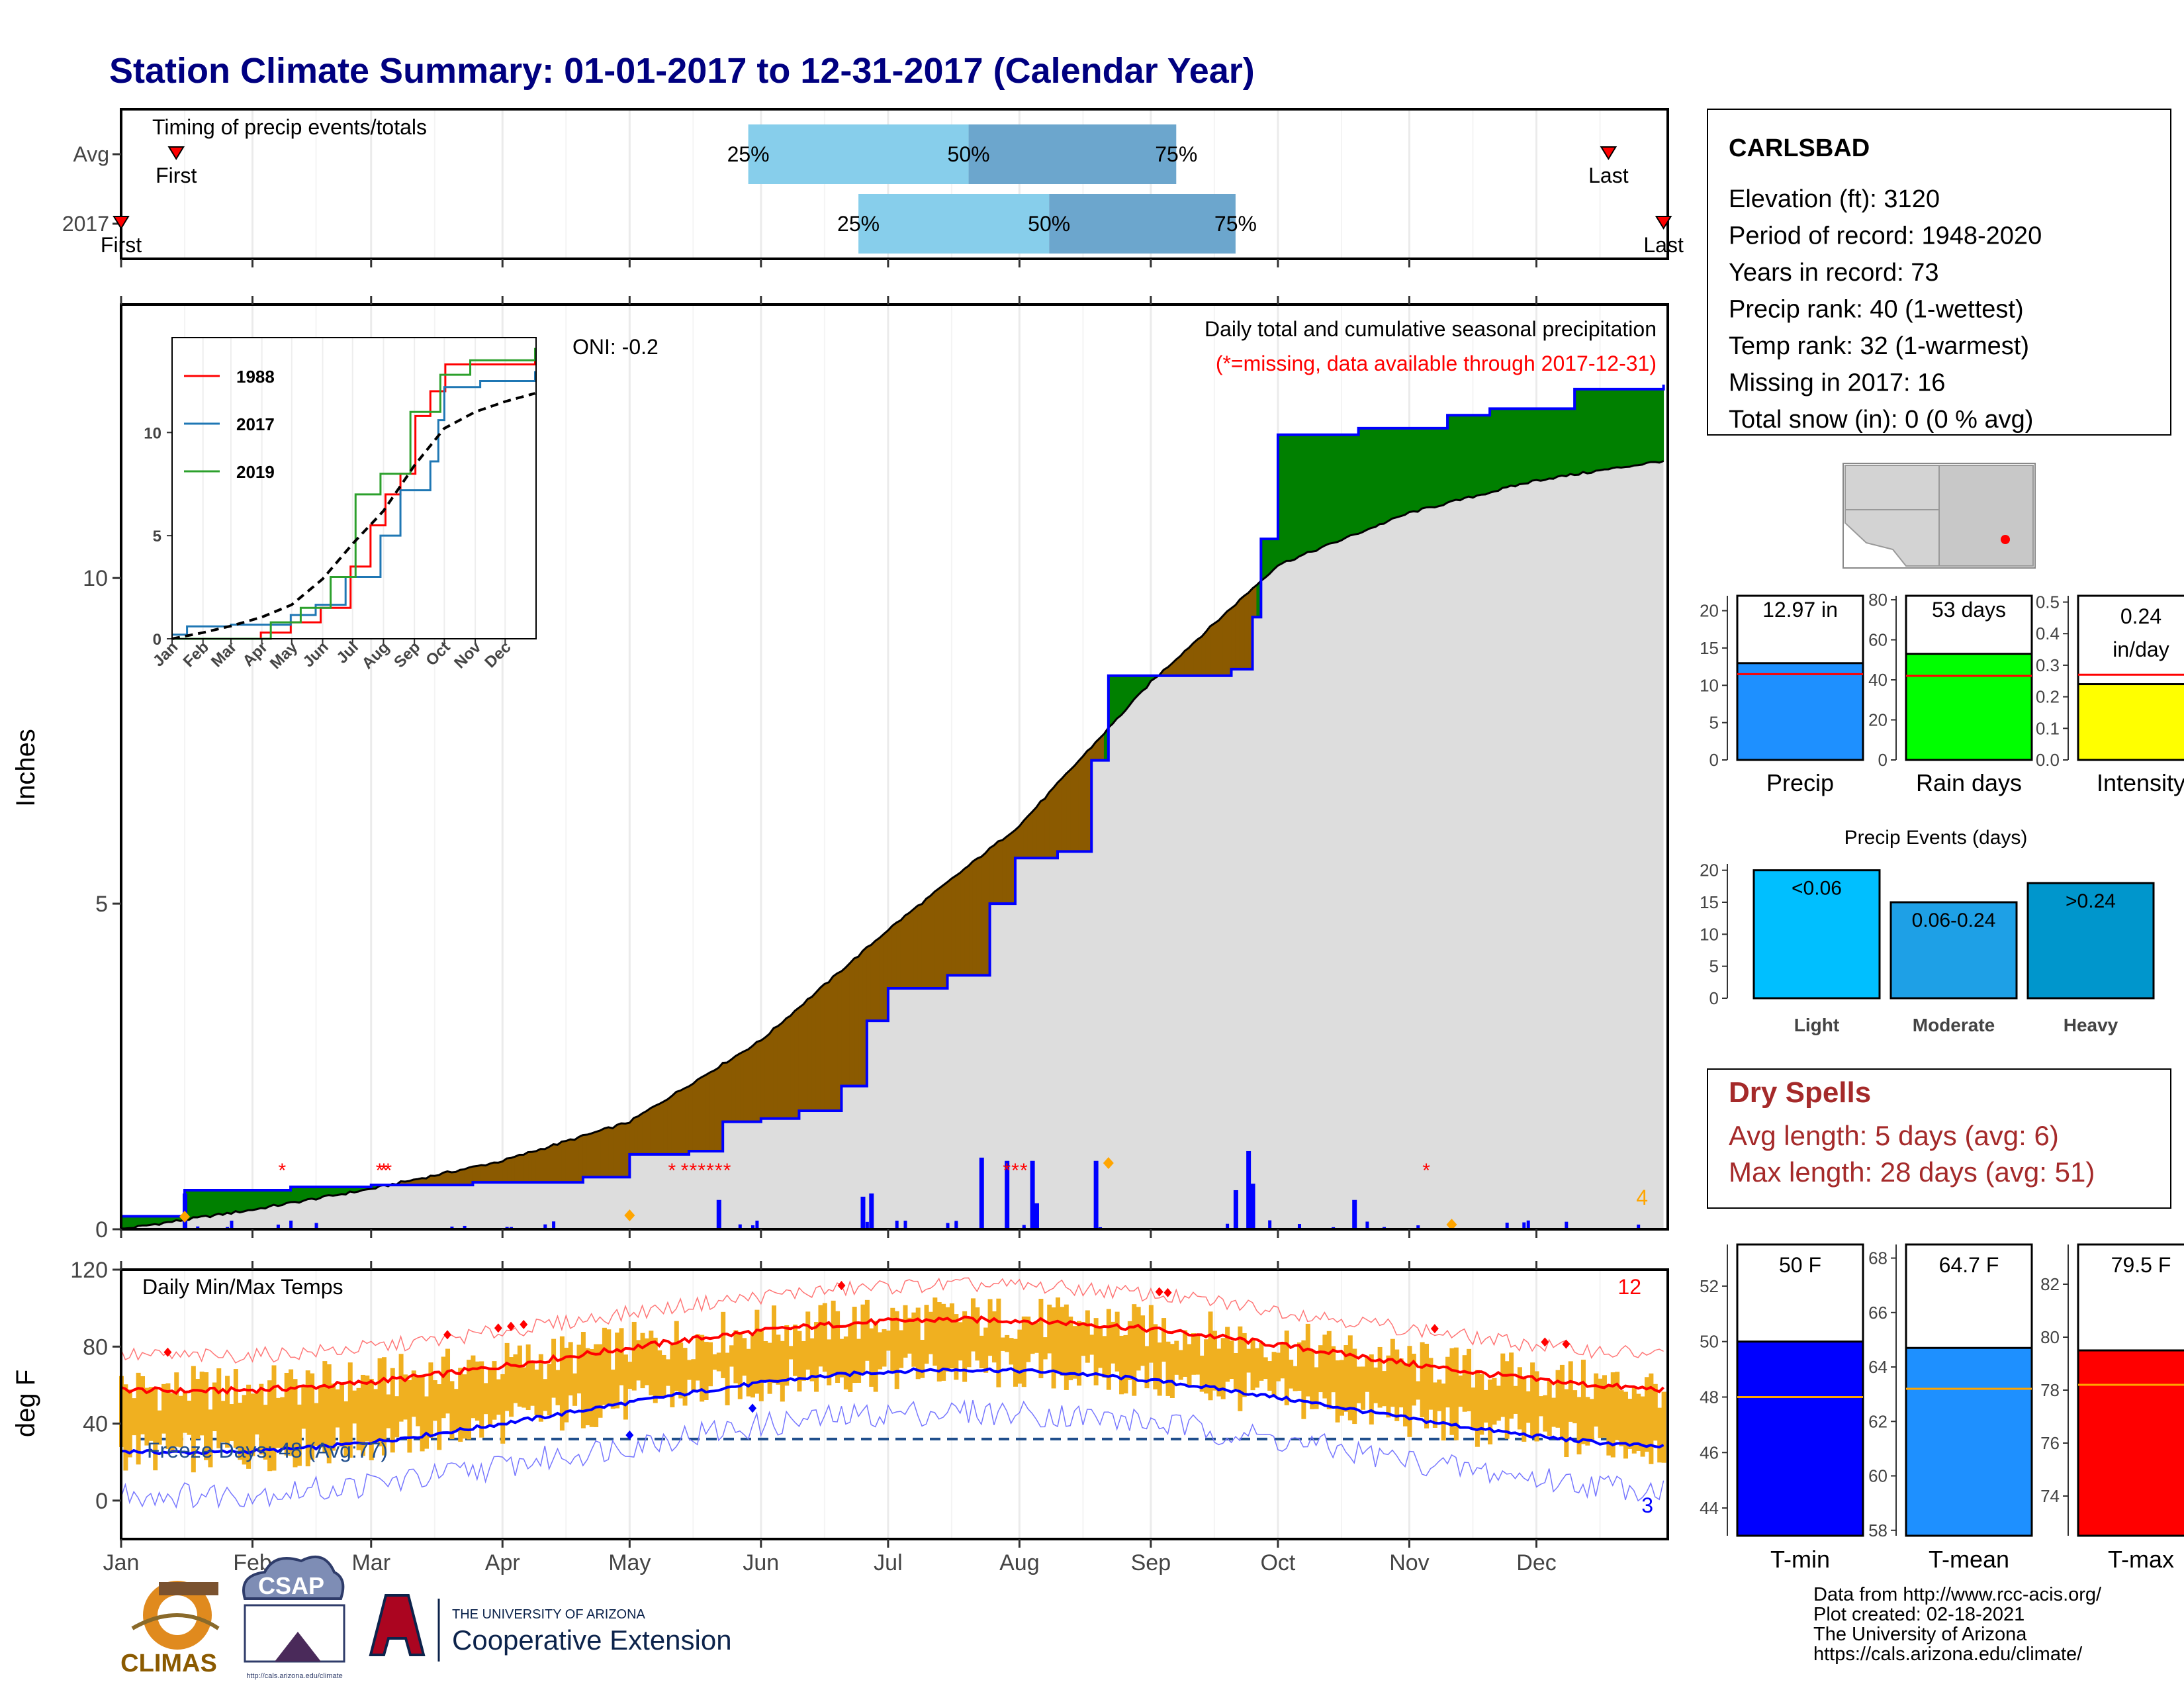  What do you see at coordinates (1664, 245) in the screenshot?
I see `last-event-label: Last` at bounding box center [1664, 245].